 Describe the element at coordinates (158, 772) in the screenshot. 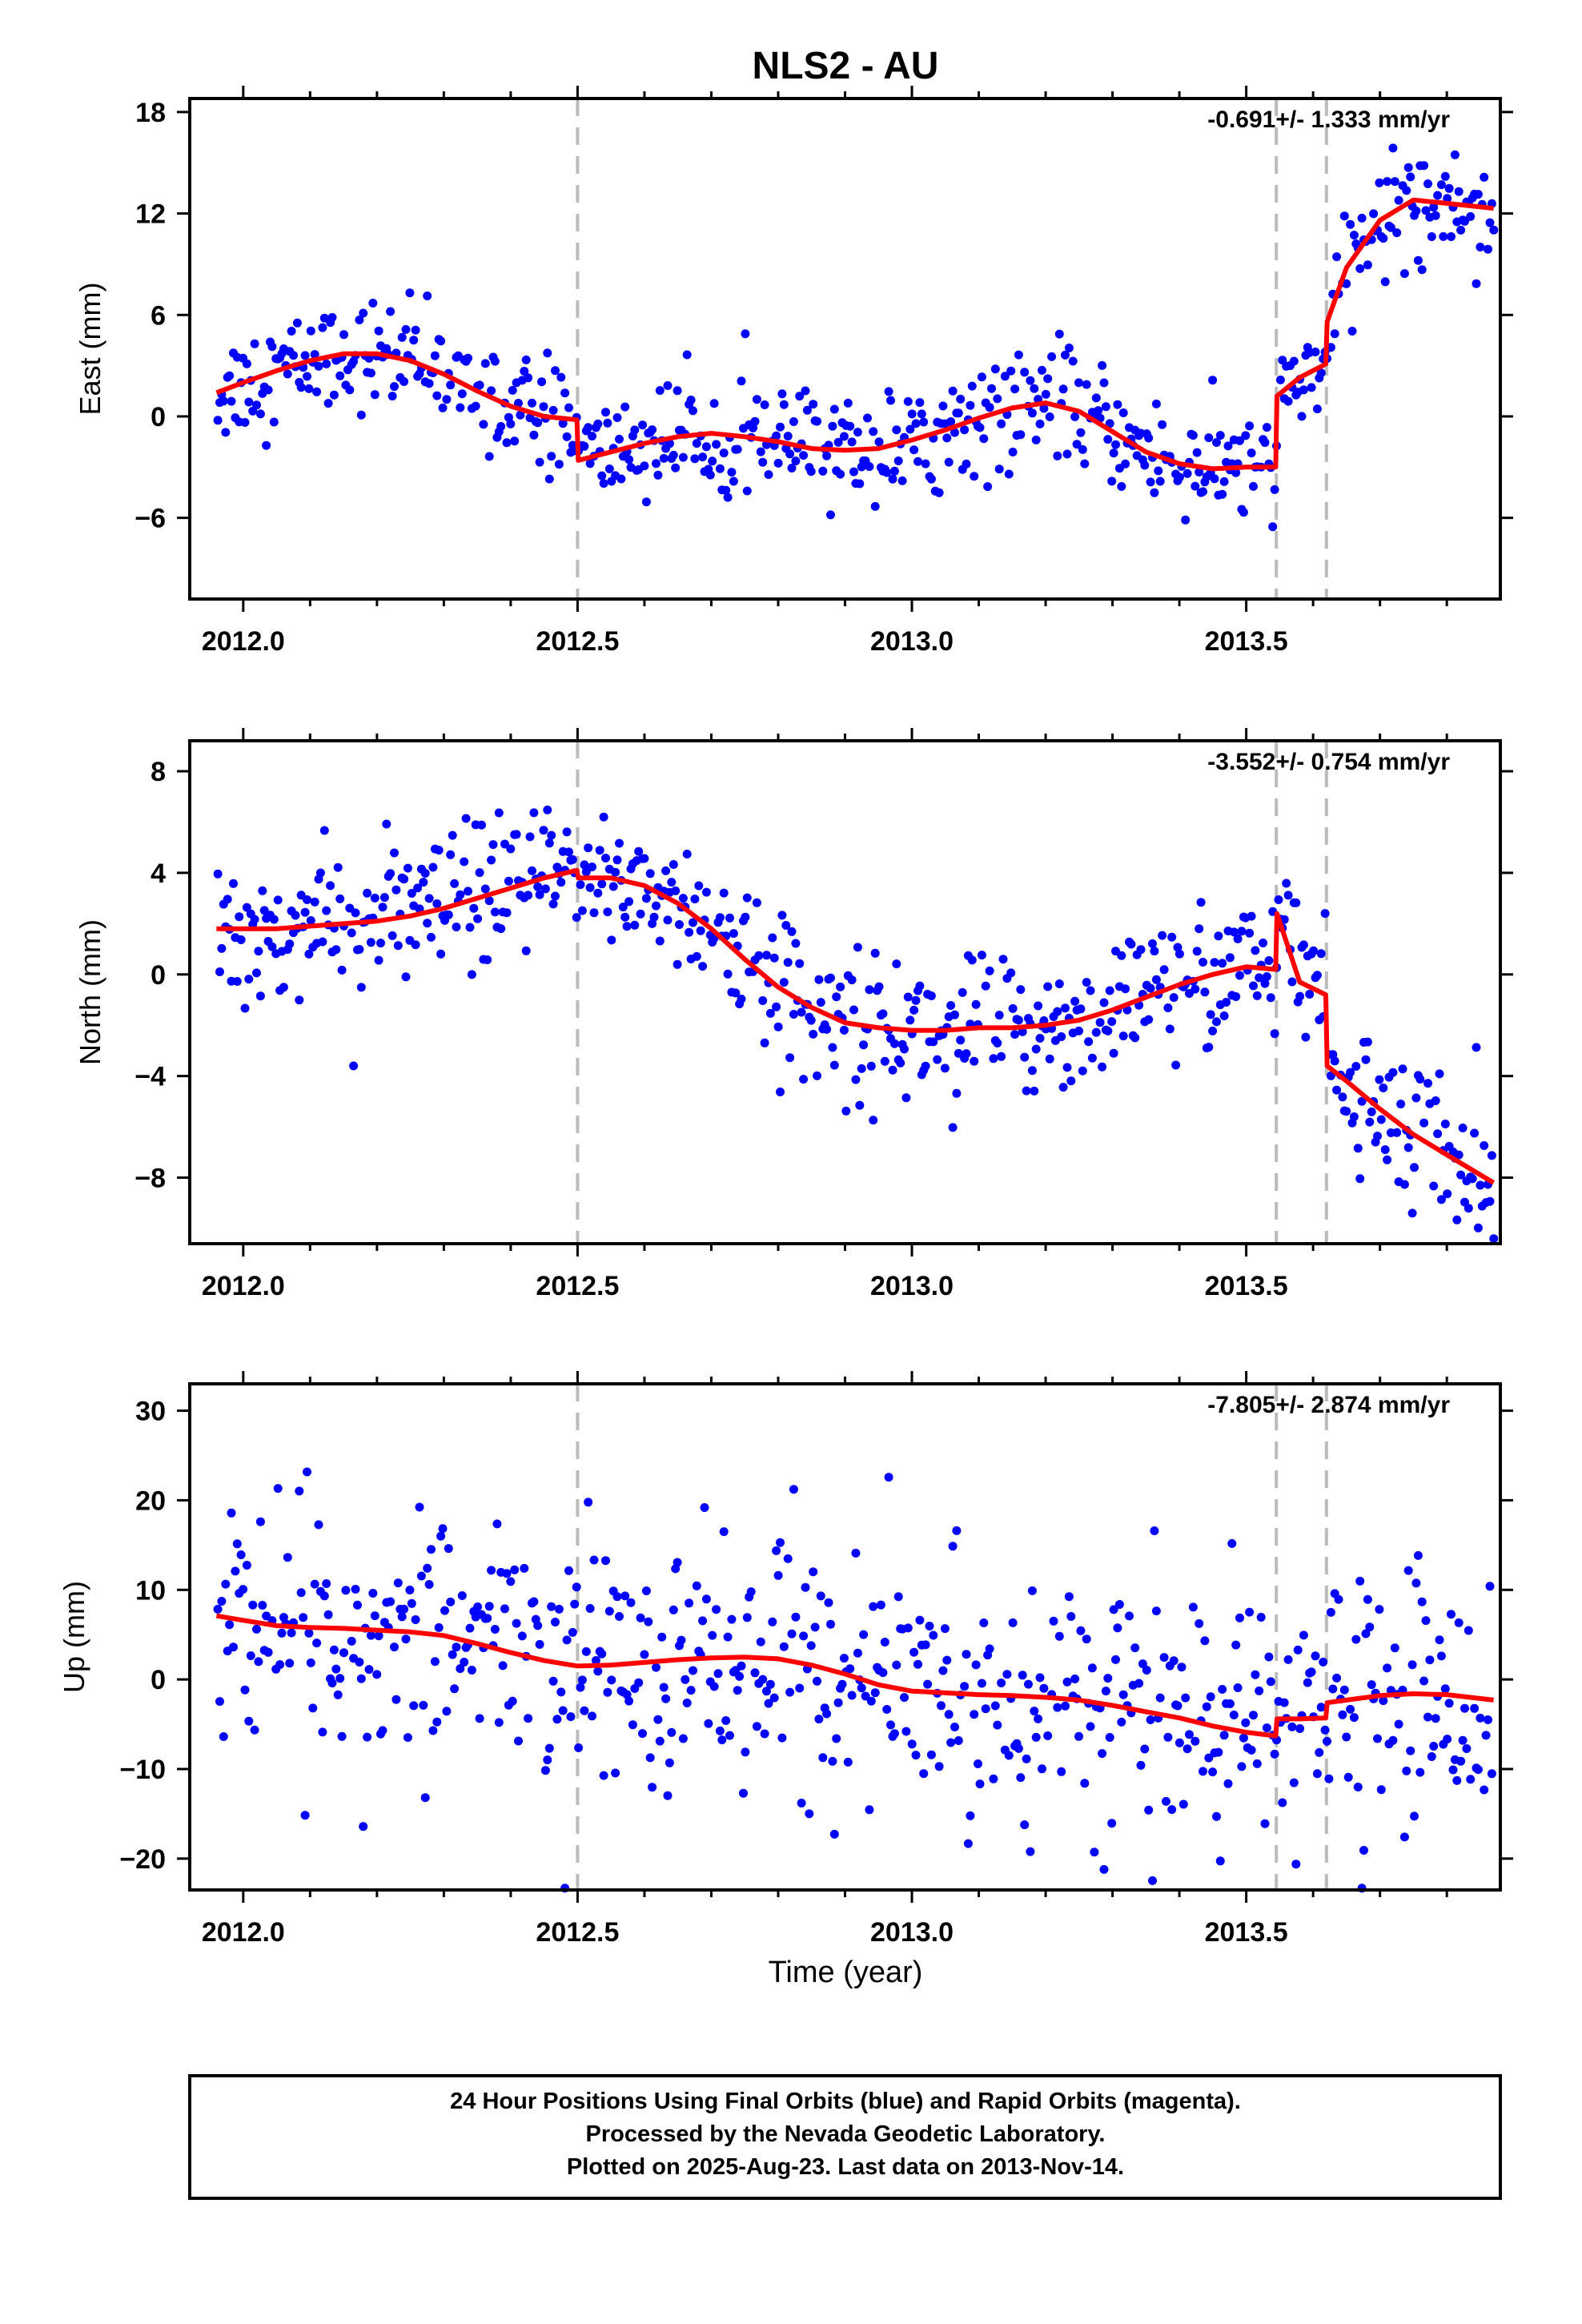

I see `y-tick-label: 8` at that location.